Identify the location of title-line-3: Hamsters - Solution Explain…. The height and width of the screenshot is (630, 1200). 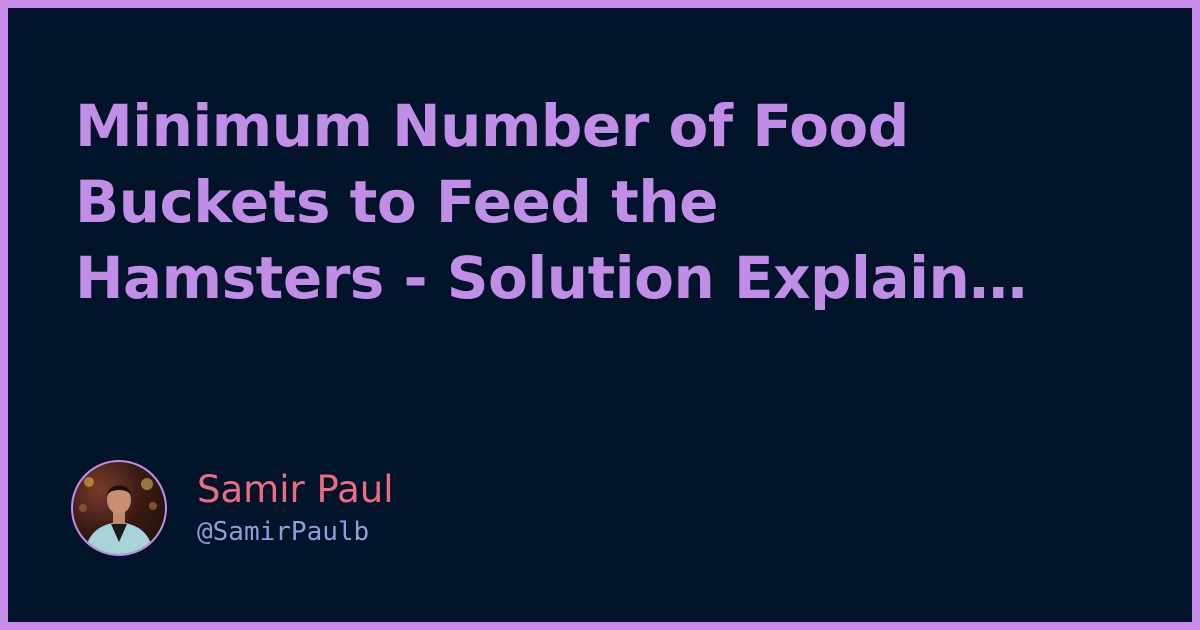
(551, 278).